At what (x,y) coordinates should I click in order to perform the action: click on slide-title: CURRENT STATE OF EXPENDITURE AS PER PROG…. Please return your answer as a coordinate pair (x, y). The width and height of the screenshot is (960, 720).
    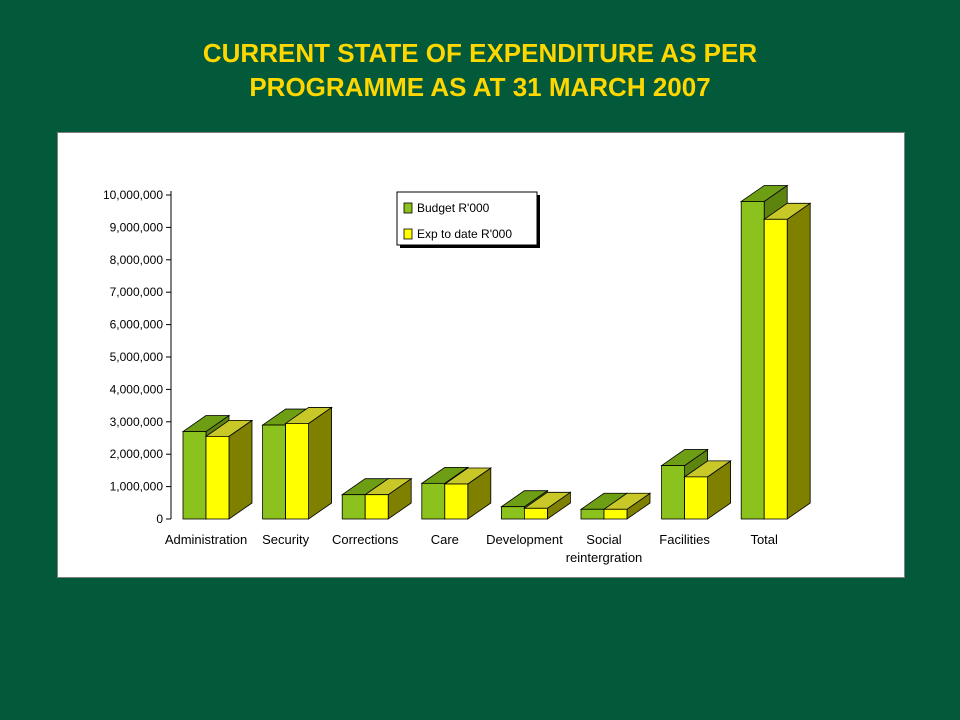
    Looking at the image, I should click on (480, 70).